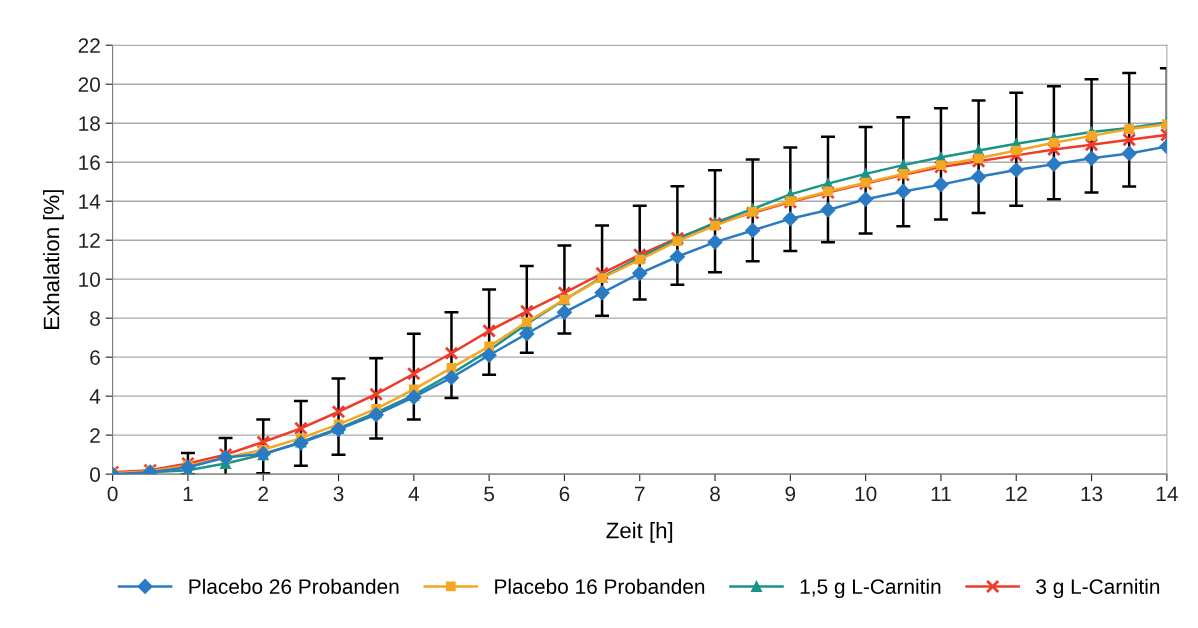  I want to click on legend-label: 3 g L-Carnitin, so click(1098, 588).